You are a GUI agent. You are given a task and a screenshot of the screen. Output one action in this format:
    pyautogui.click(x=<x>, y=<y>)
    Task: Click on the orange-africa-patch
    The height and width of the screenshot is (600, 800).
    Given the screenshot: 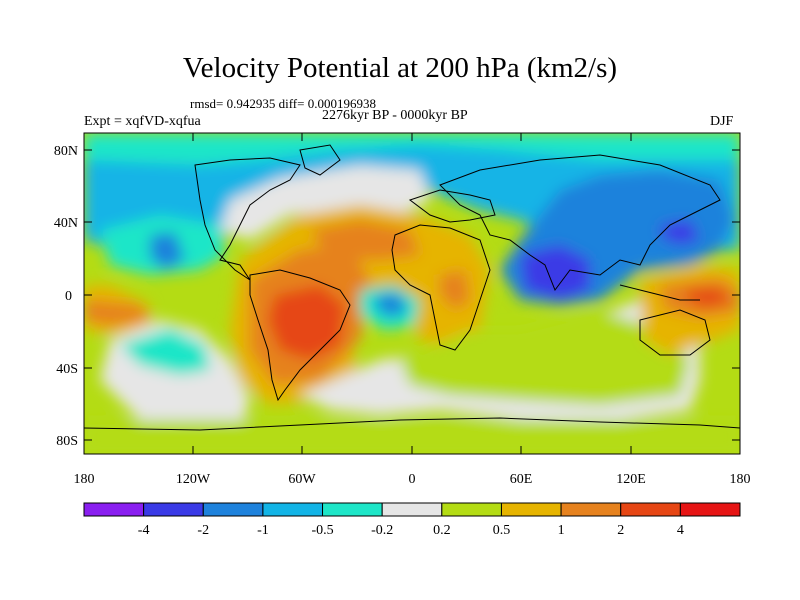 What is the action you would take?
    pyautogui.click(x=455, y=290)
    